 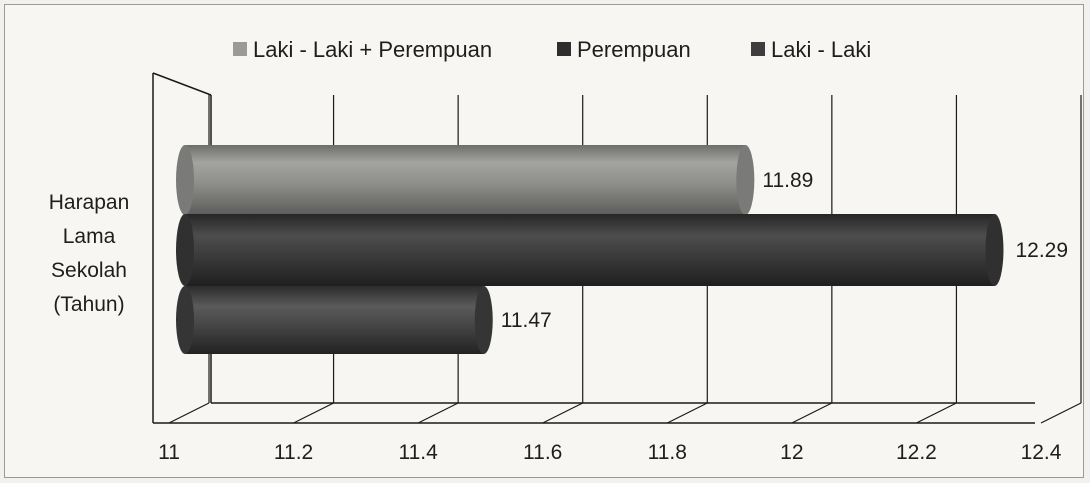 What do you see at coordinates (916, 452) in the screenshot?
I see `x-tick-label-6: 12.2` at bounding box center [916, 452].